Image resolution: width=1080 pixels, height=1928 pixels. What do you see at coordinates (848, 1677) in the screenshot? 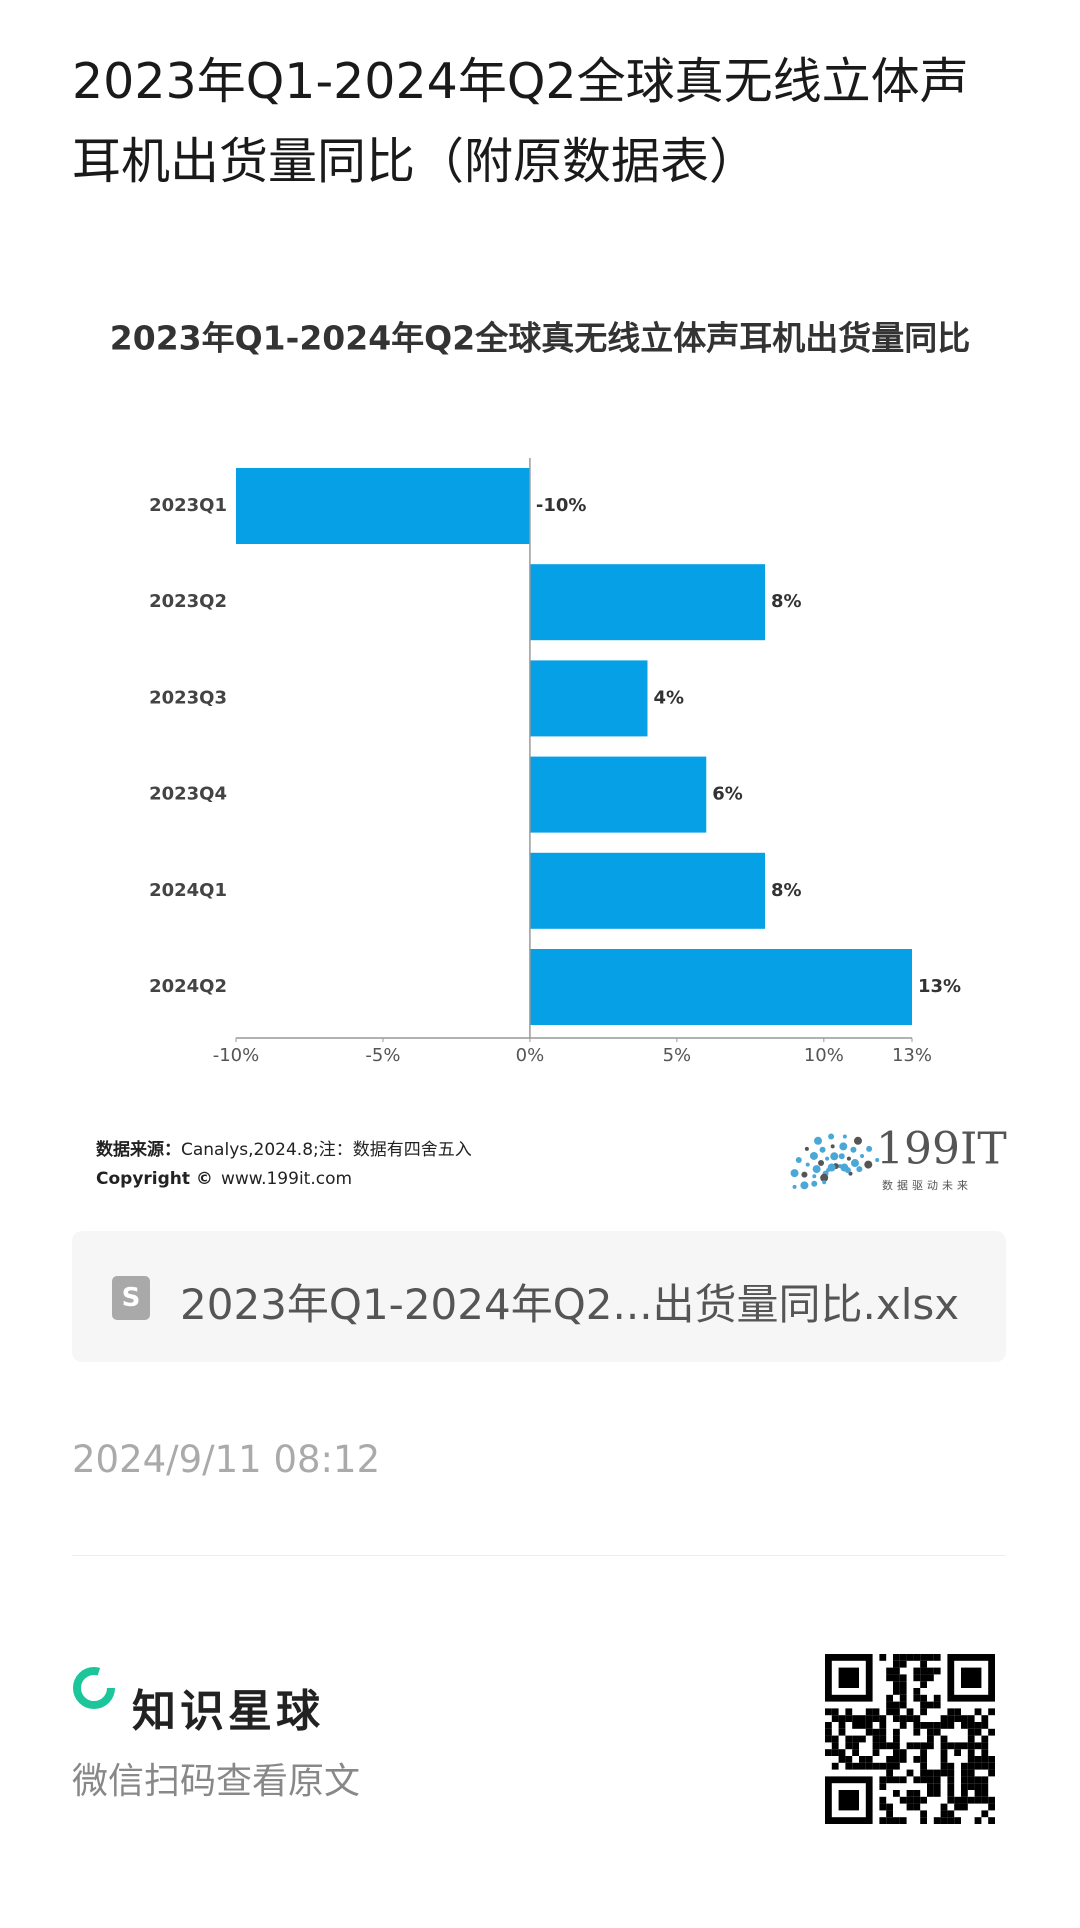
I see `qr-finder` at bounding box center [848, 1677].